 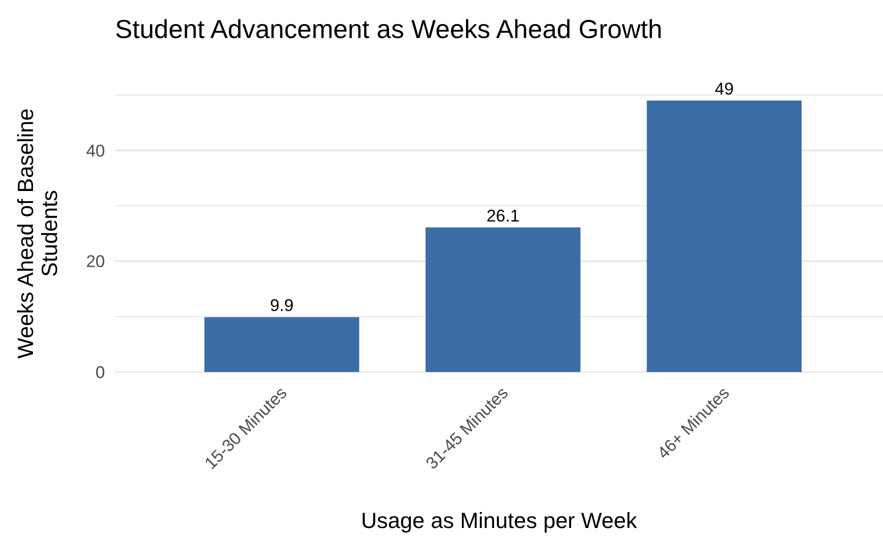 I want to click on y-tick-label: 40, so click(x=95, y=150).